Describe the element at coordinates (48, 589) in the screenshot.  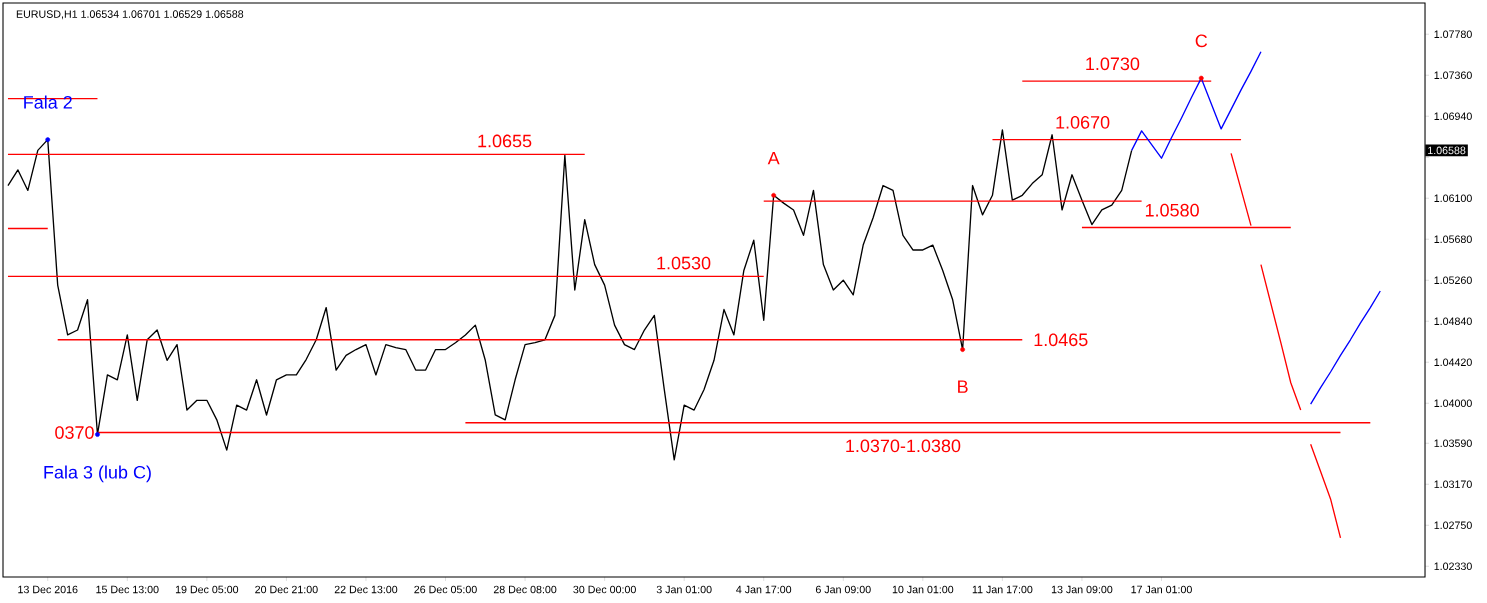
I see `x-tick-label: 13 Dec 2016` at that location.